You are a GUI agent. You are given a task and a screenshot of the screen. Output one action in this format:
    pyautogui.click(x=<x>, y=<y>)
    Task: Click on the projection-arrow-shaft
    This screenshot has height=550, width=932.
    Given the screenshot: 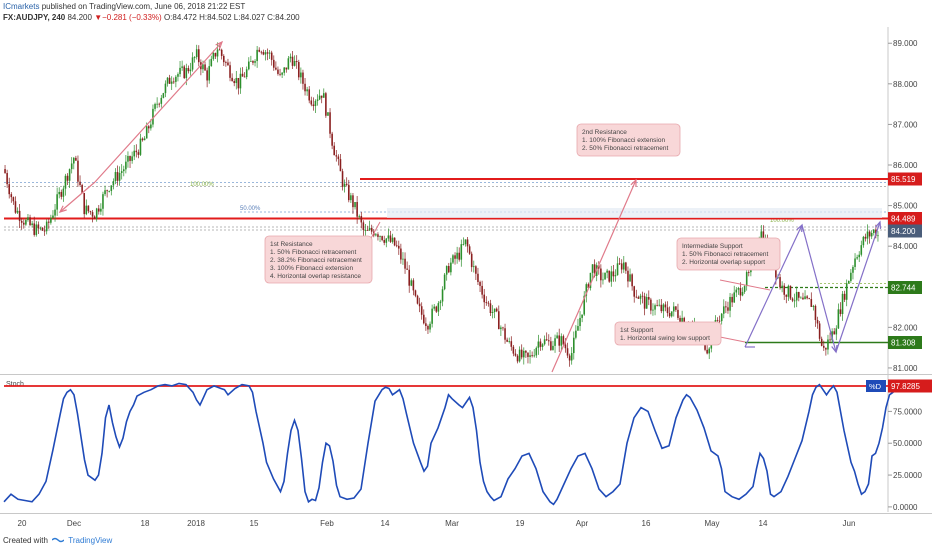 What is the action you would take?
    pyautogui.click(x=594, y=276)
    